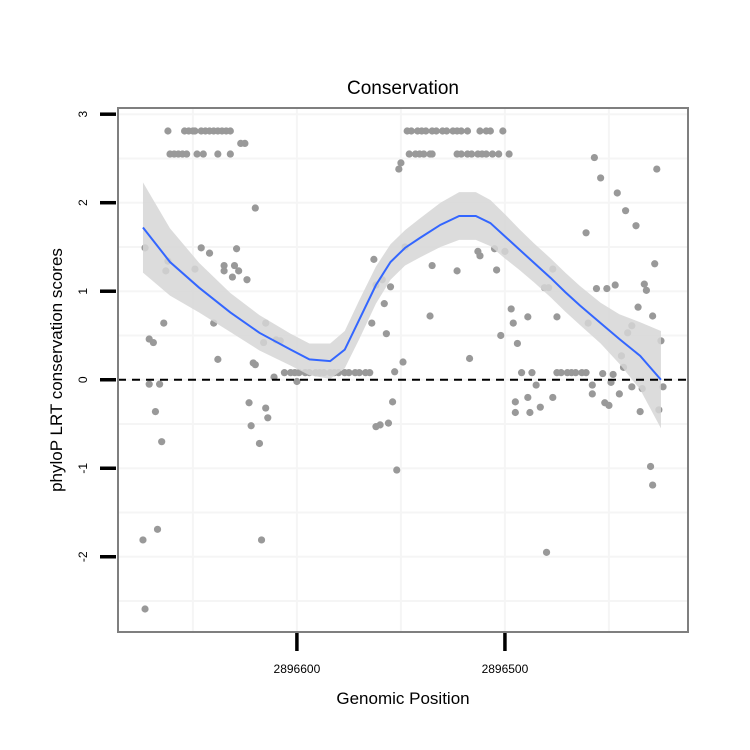  Describe the element at coordinates (83, 379) in the screenshot. I see `y-tick-label: 0` at that location.